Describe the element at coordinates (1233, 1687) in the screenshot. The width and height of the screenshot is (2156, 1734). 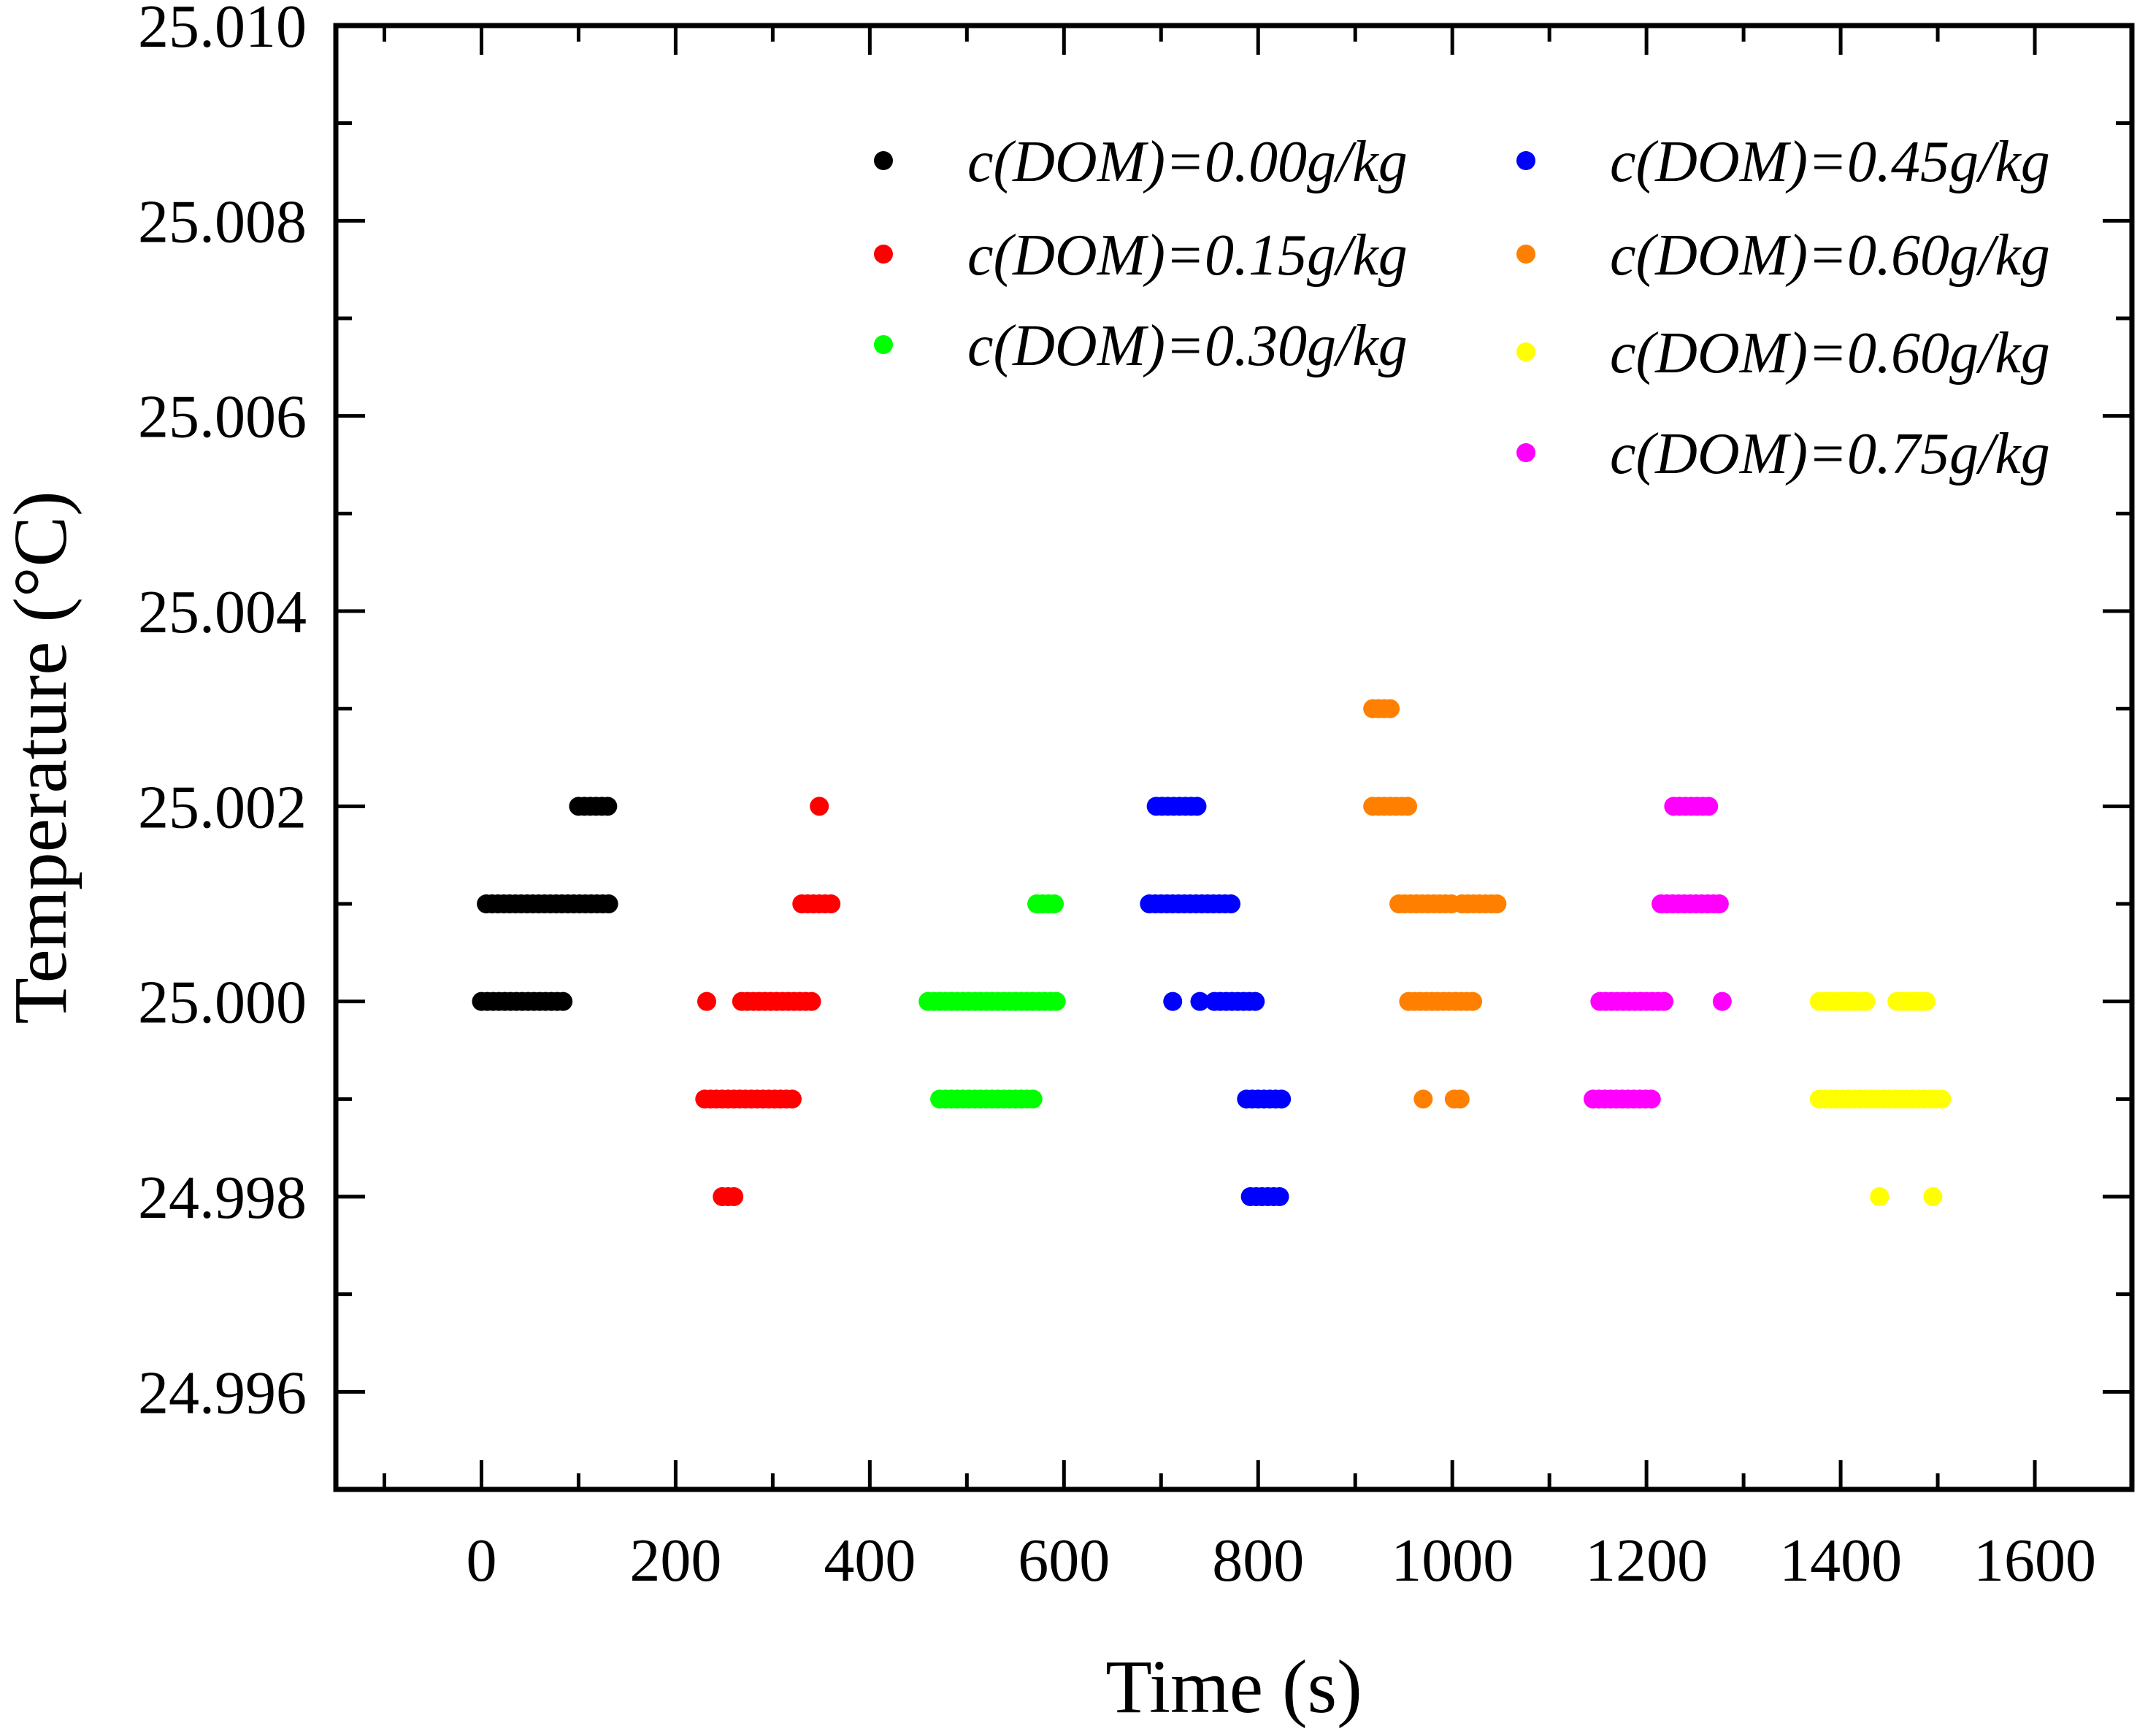
I see `x-axis-title: Time (s)` at that location.